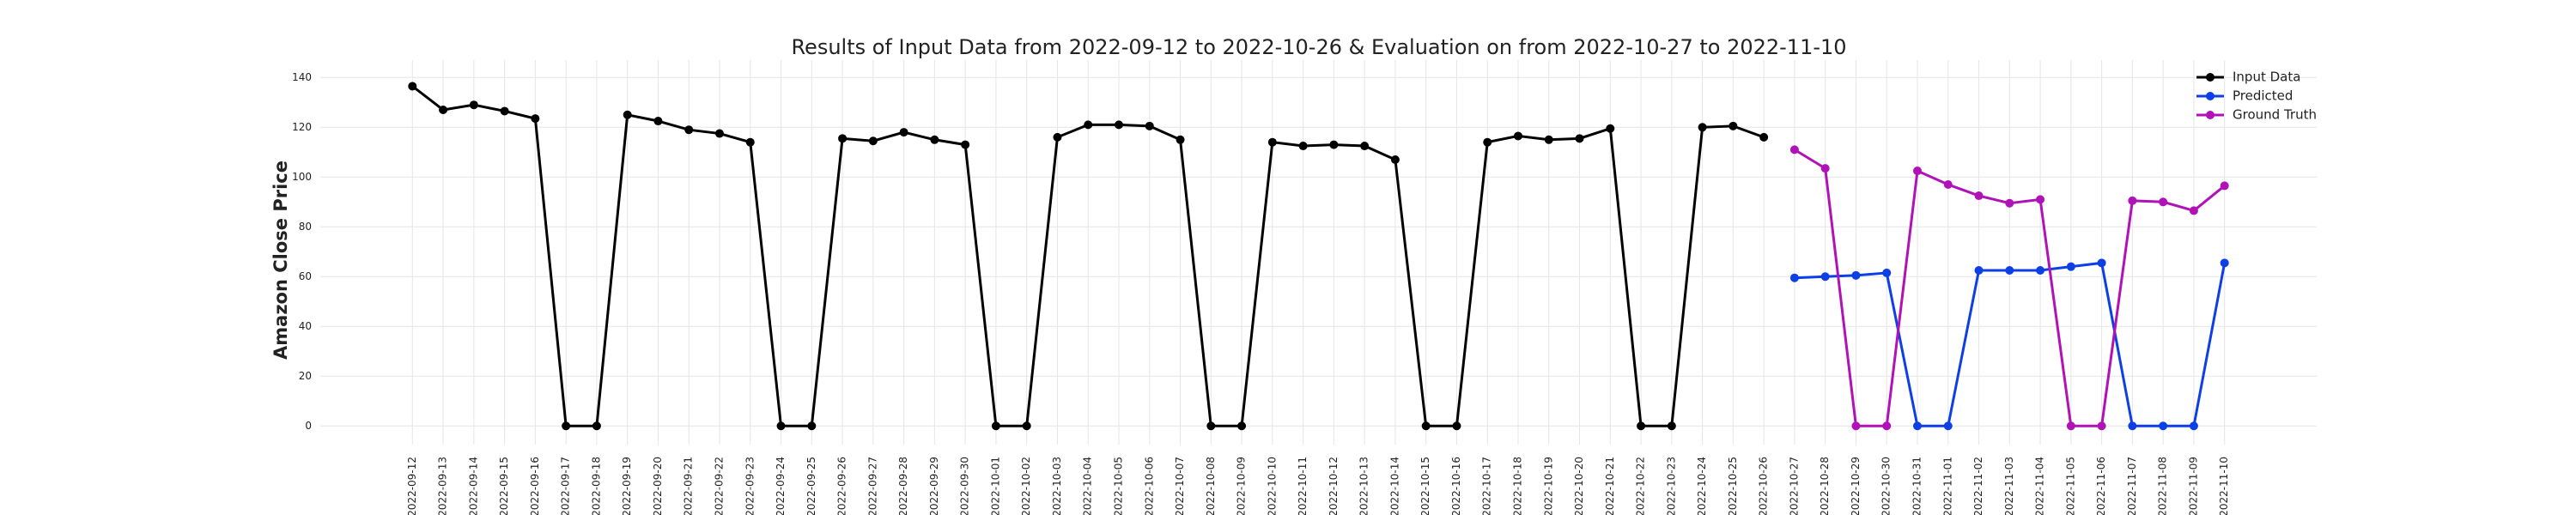 The image size is (2576, 515). I want to click on y-tick-label: 120, so click(302, 127).